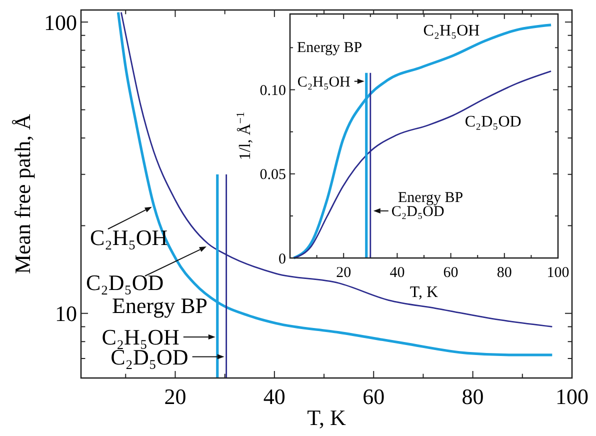  I want to click on y-tick-label: 0.10, so click(273, 90).